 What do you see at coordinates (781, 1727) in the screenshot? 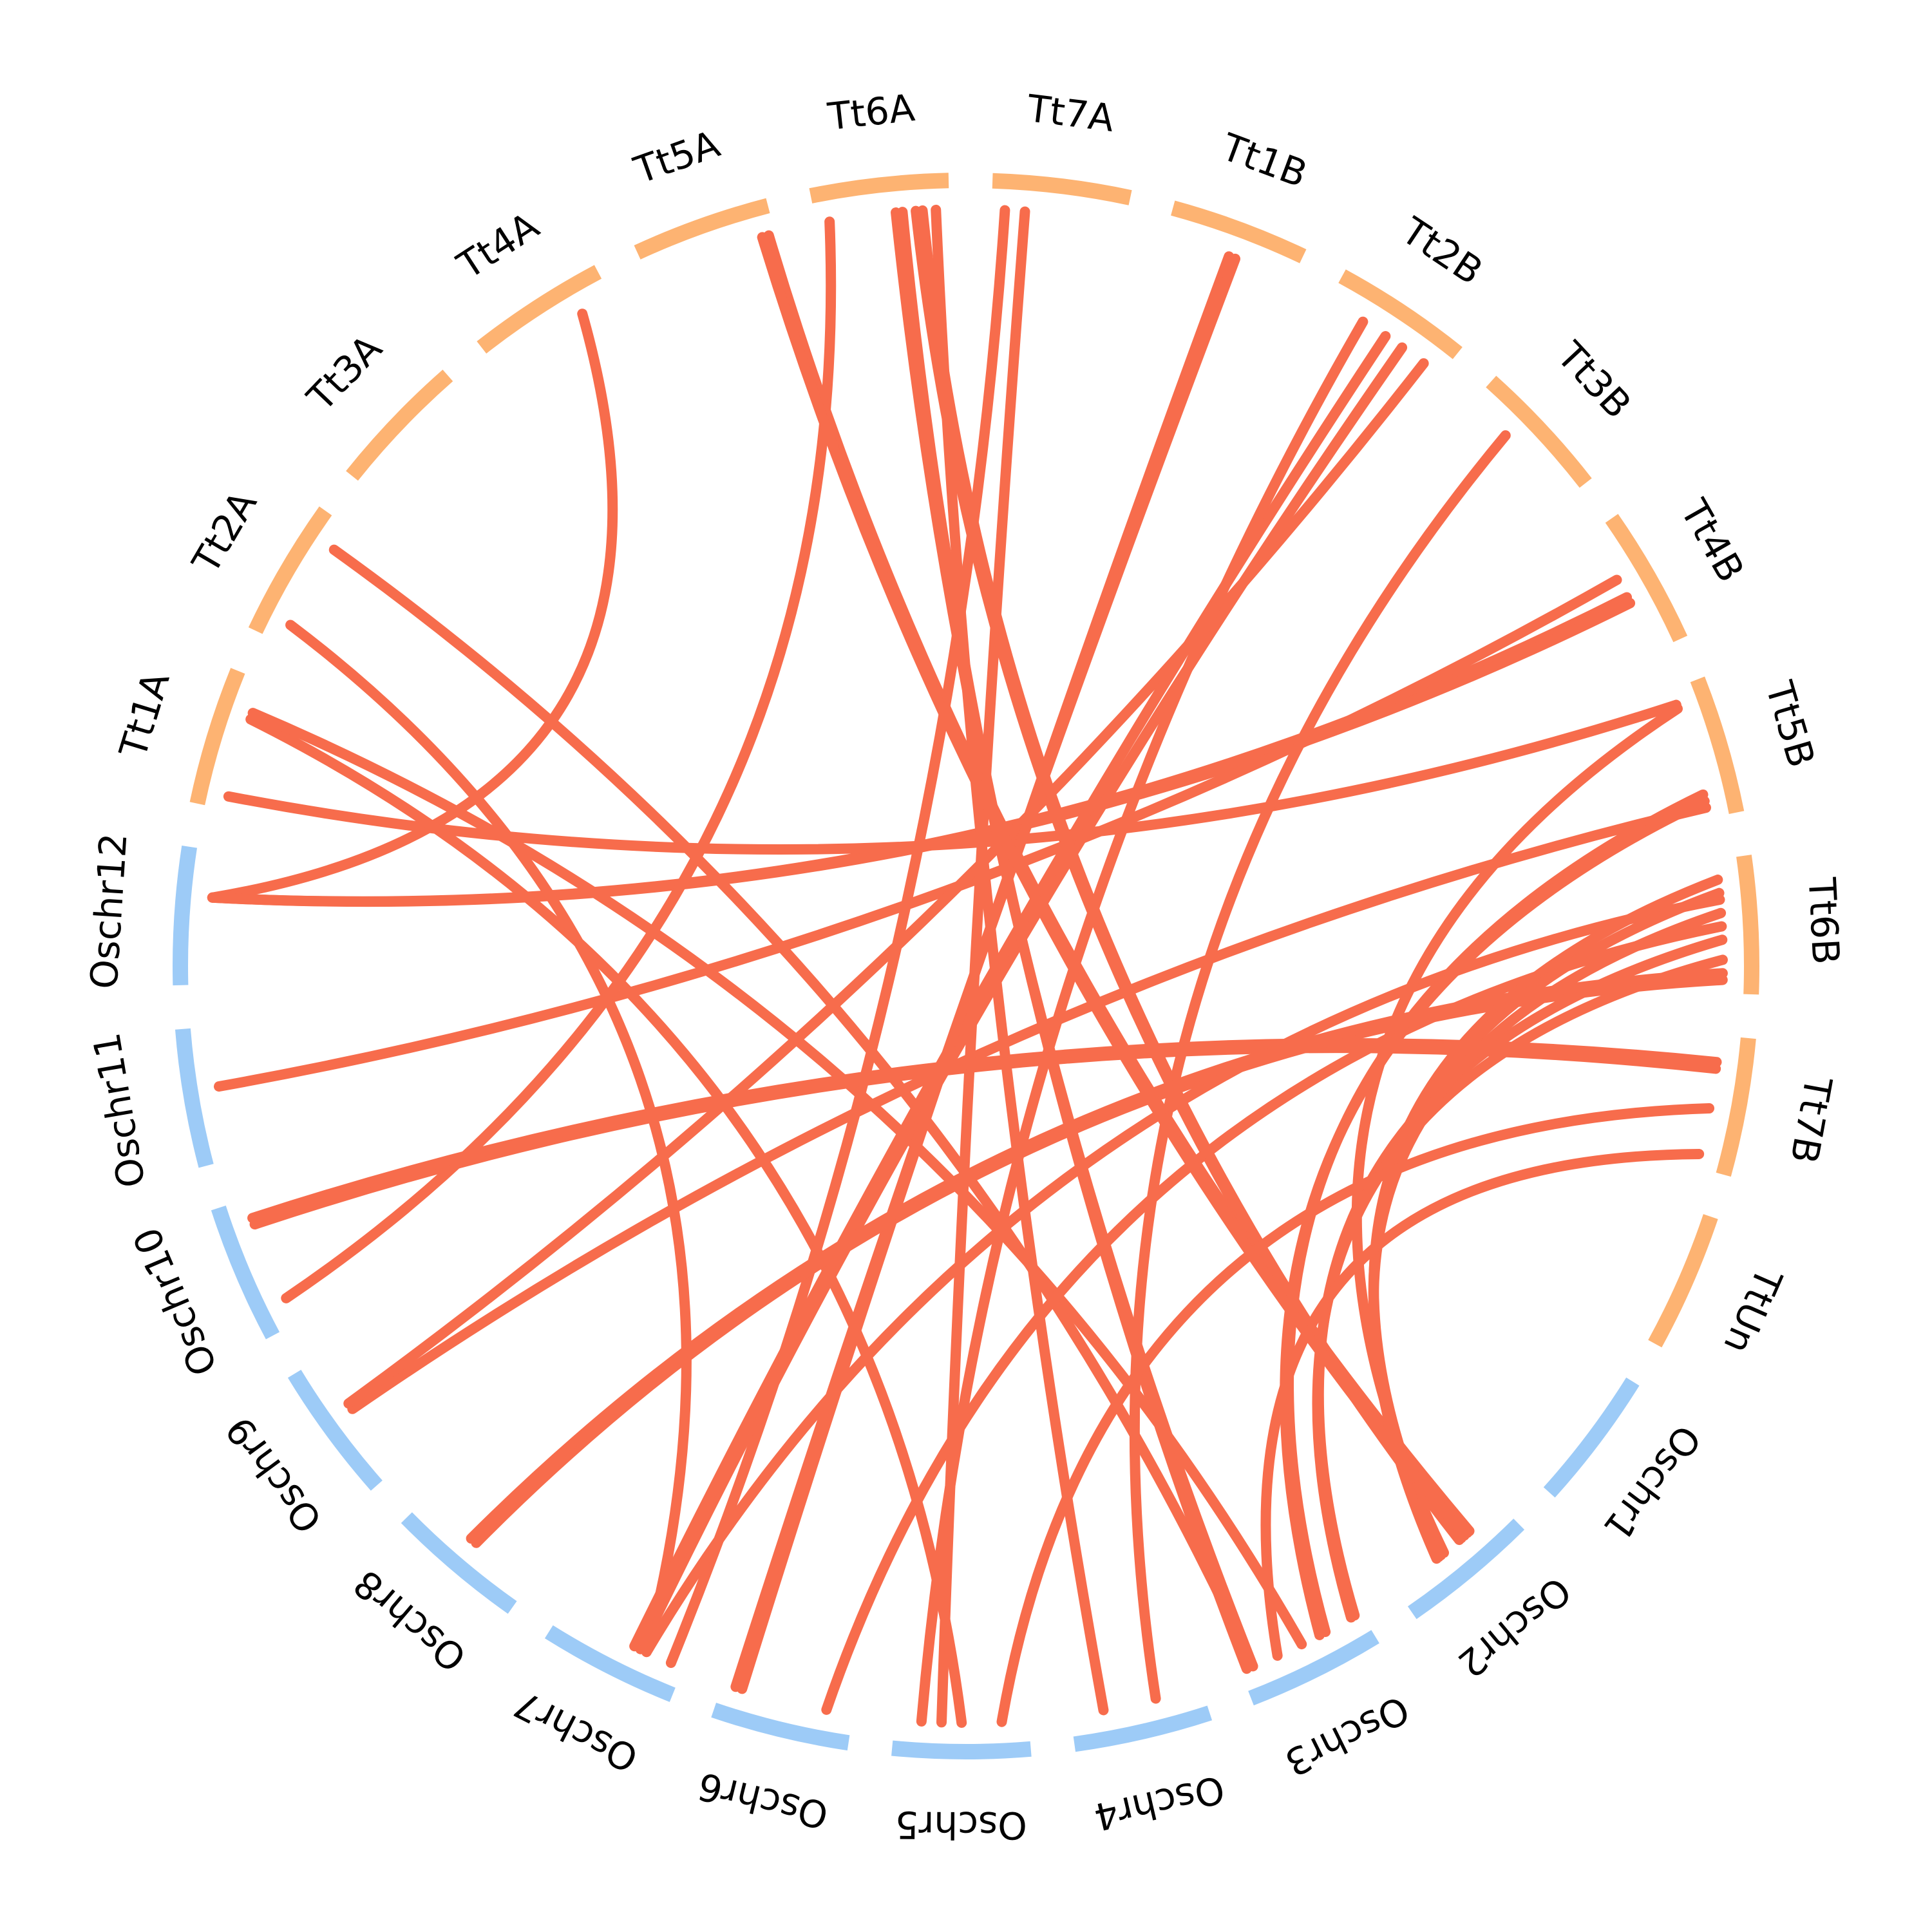
I see `chromosome-segment-oschr6` at bounding box center [781, 1727].